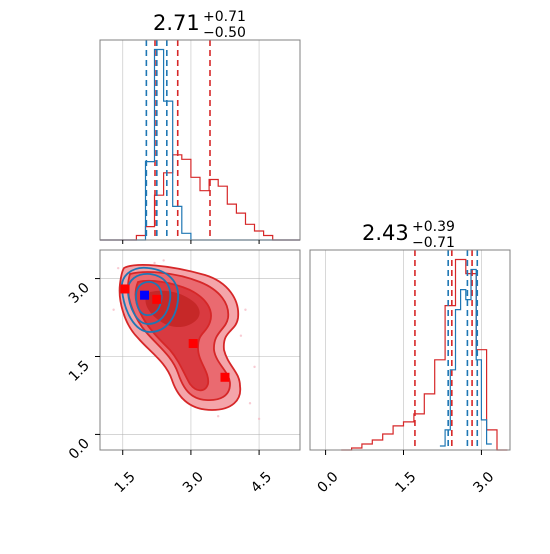 This screenshot has width=550, height=554. I want to click on title-panel-y-value: 2.43, so click(385, 233).